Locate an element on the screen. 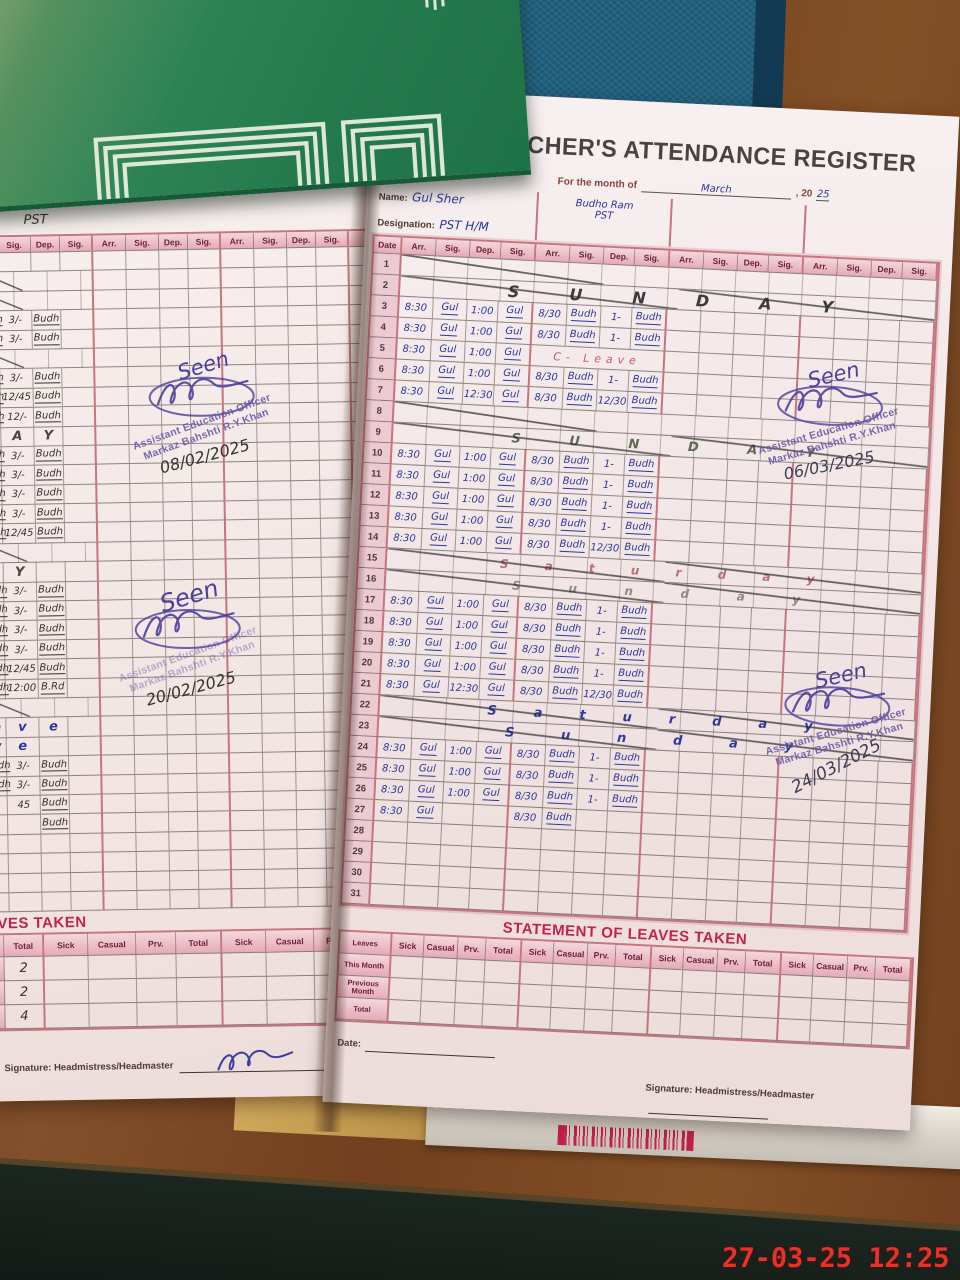 The image size is (960, 1280). attendance-cell: 8:30 is located at coordinates (416, 308).